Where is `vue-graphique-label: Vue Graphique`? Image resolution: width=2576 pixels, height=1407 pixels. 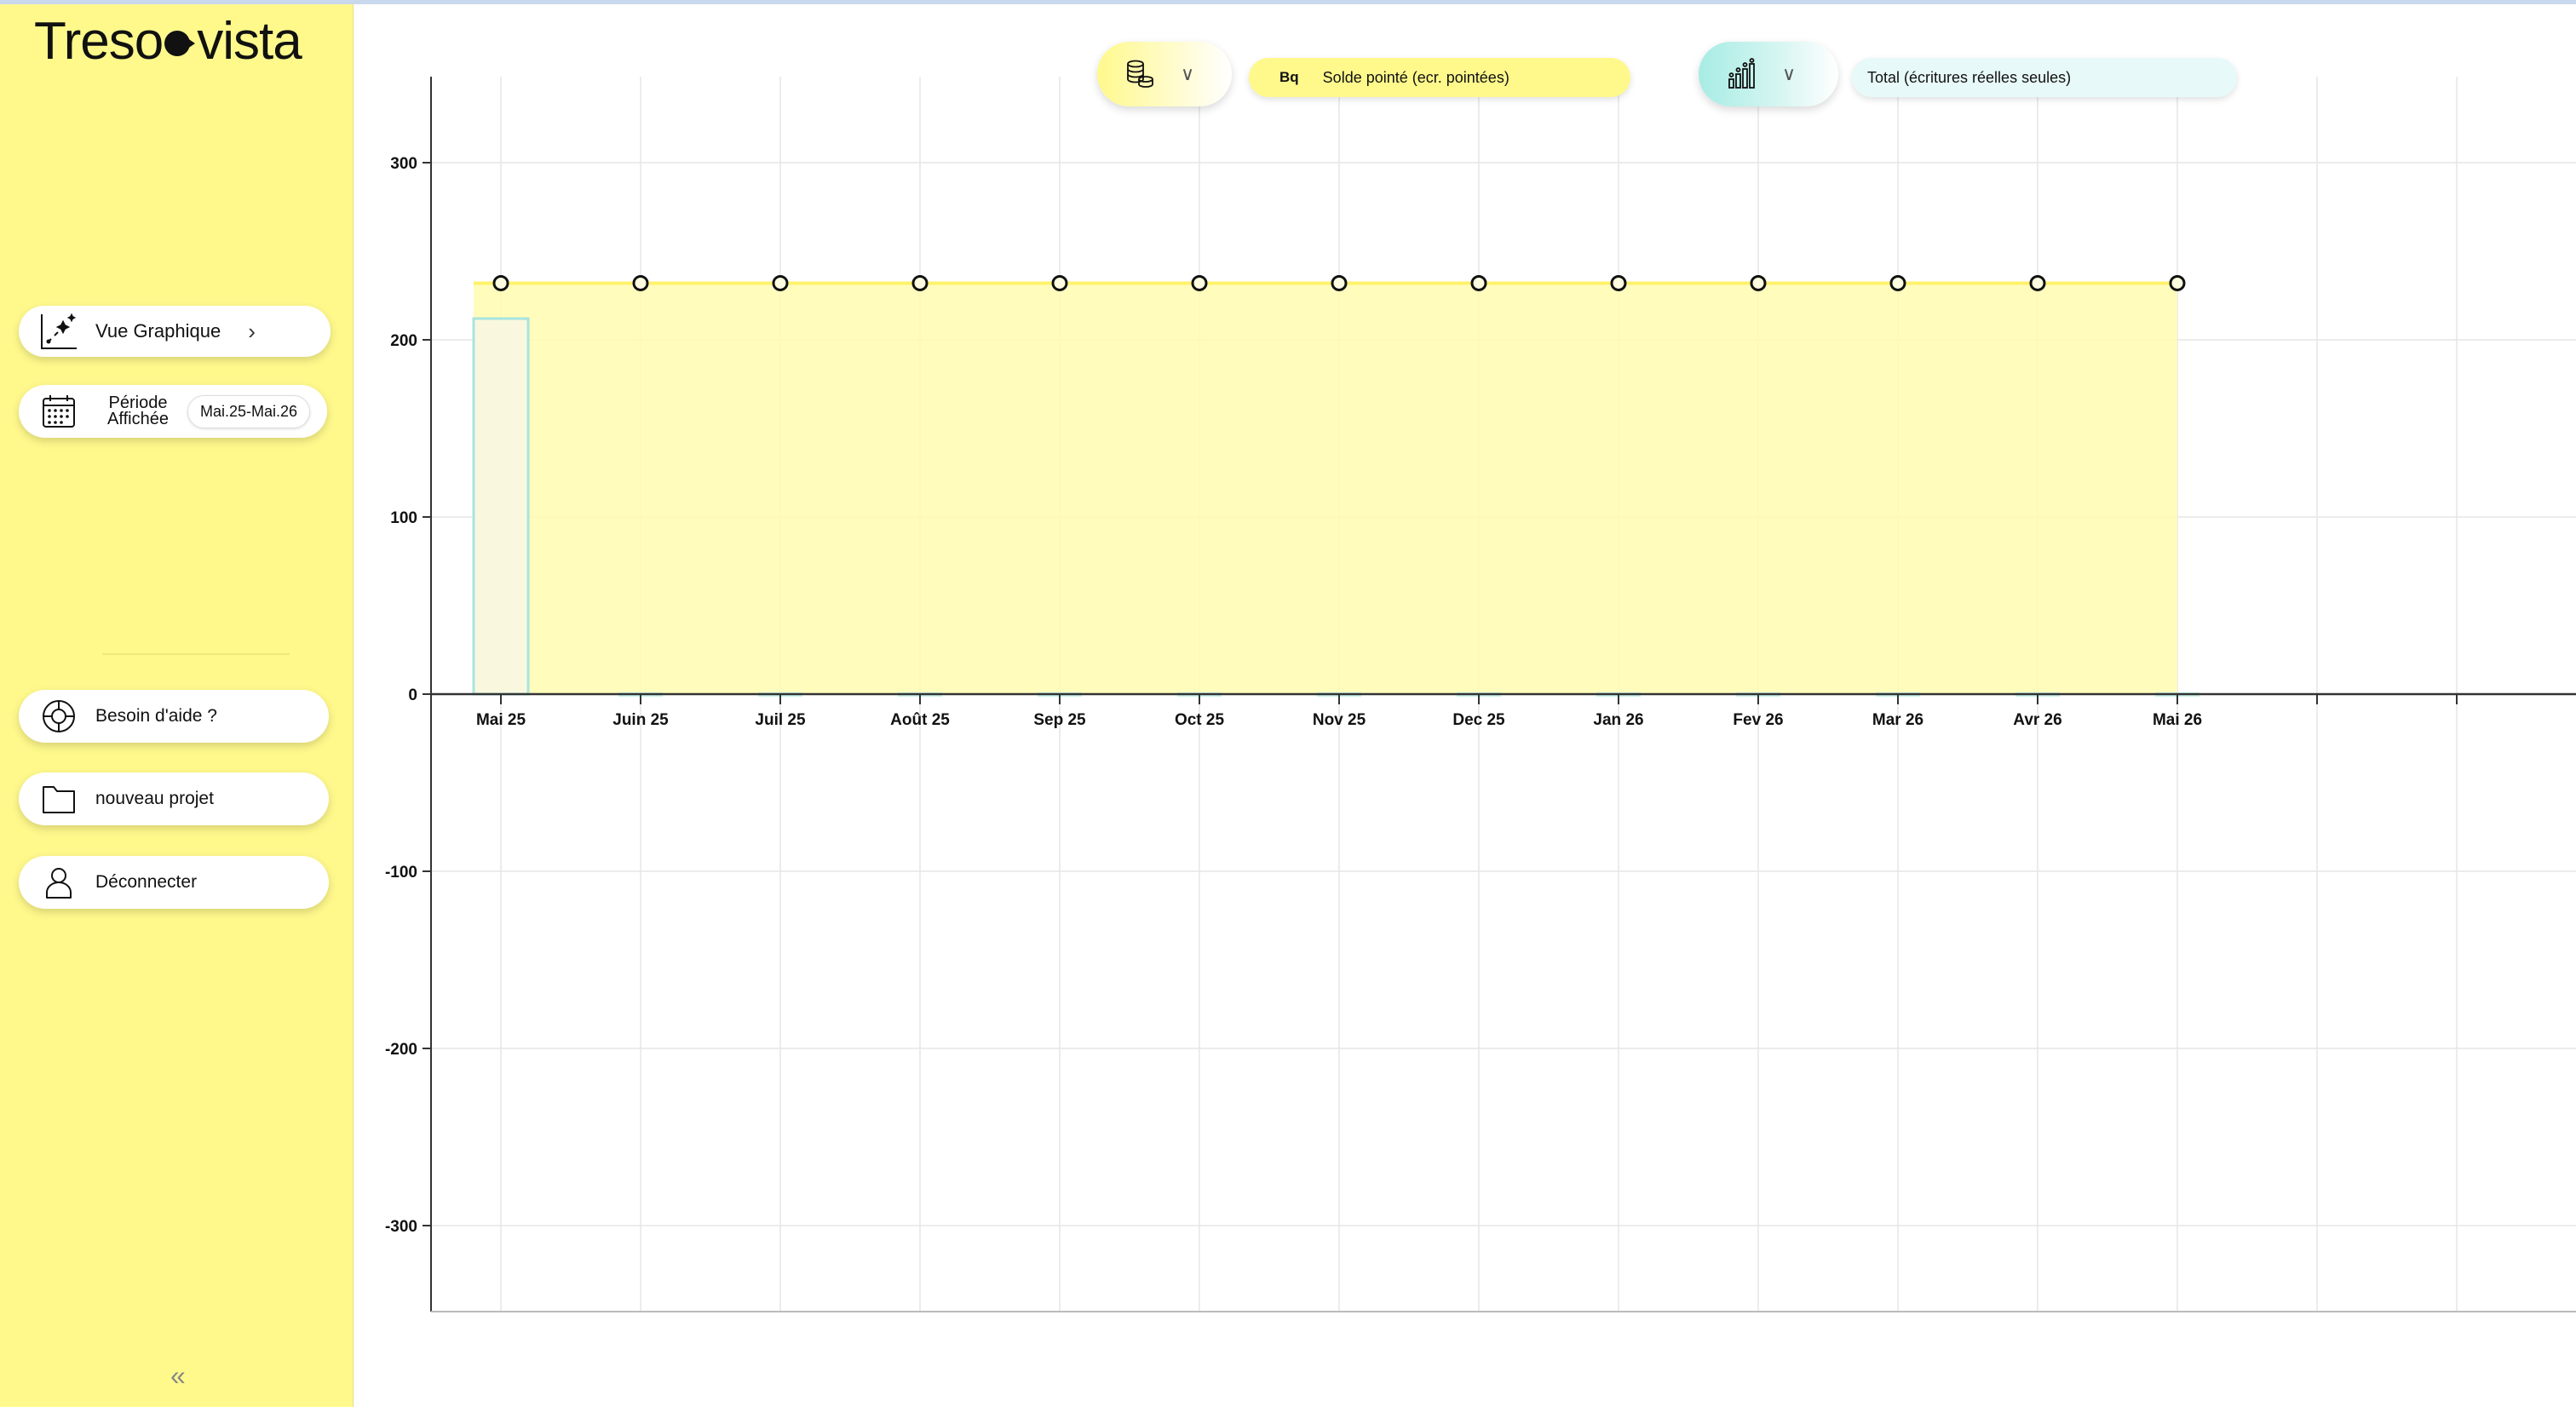
vue-graphique-label: Vue Graphique is located at coordinates (158, 331).